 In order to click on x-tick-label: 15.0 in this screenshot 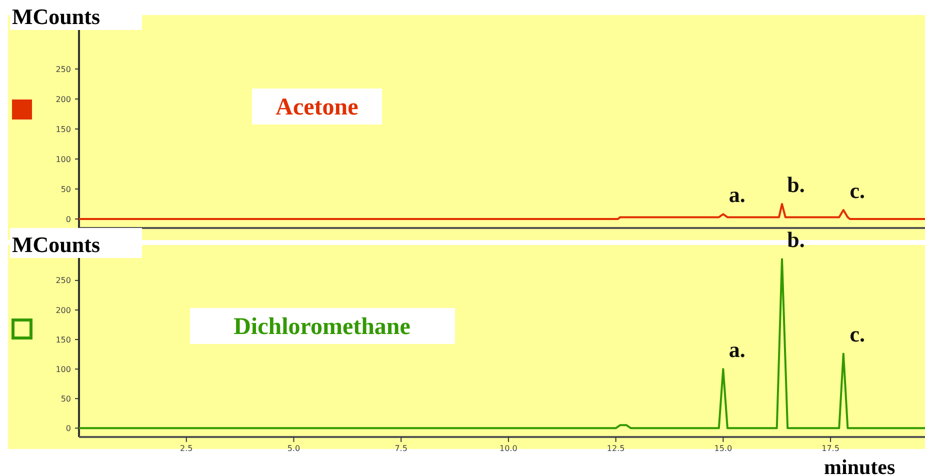, I will do `click(723, 448)`.